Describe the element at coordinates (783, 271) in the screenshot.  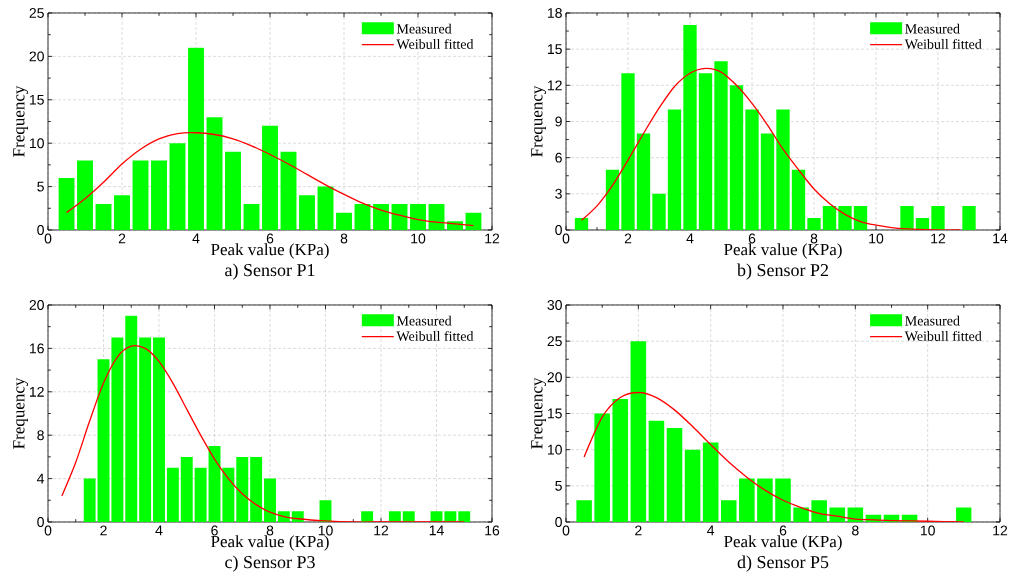
I see `text: b) Sensor P2` at that location.